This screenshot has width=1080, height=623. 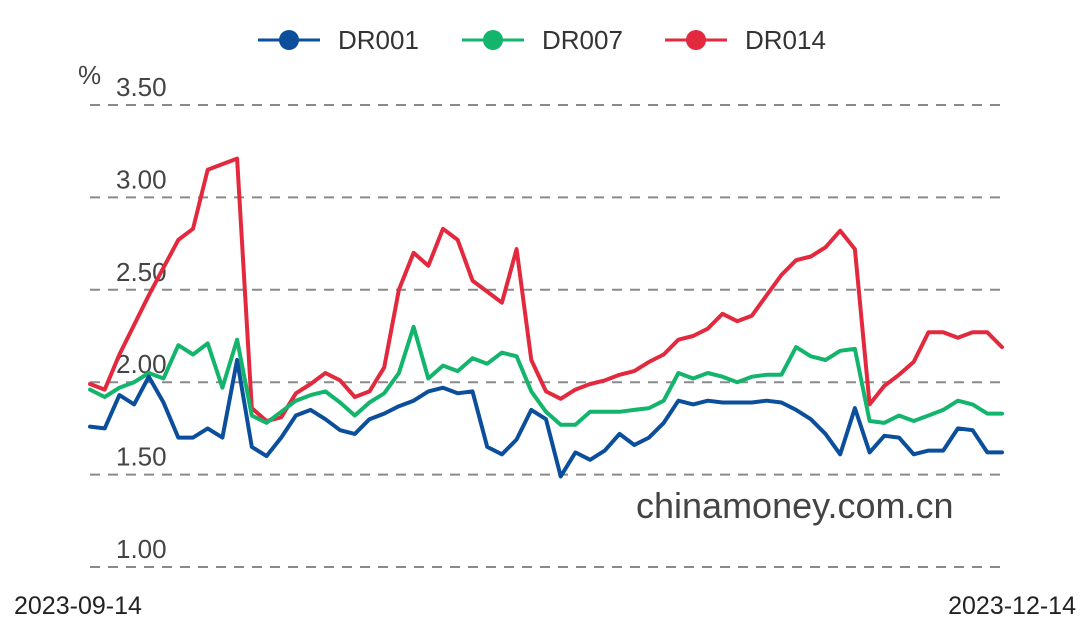 What do you see at coordinates (582, 40) in the screenshot?
I see `legend-label-dr007: DR007` at bounding box center [582, 40].